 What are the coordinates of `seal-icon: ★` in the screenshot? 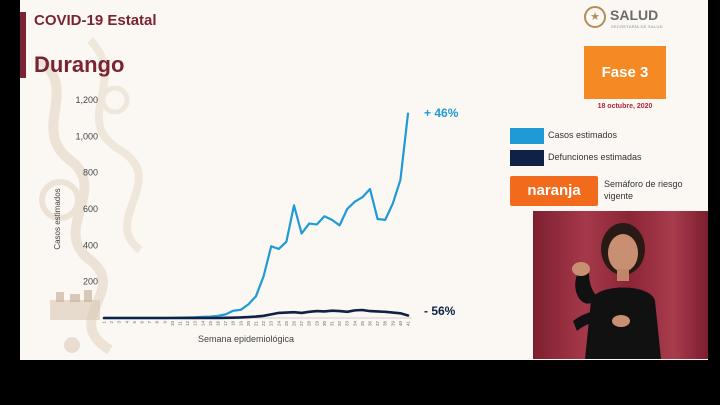 It's located at (595, 17).